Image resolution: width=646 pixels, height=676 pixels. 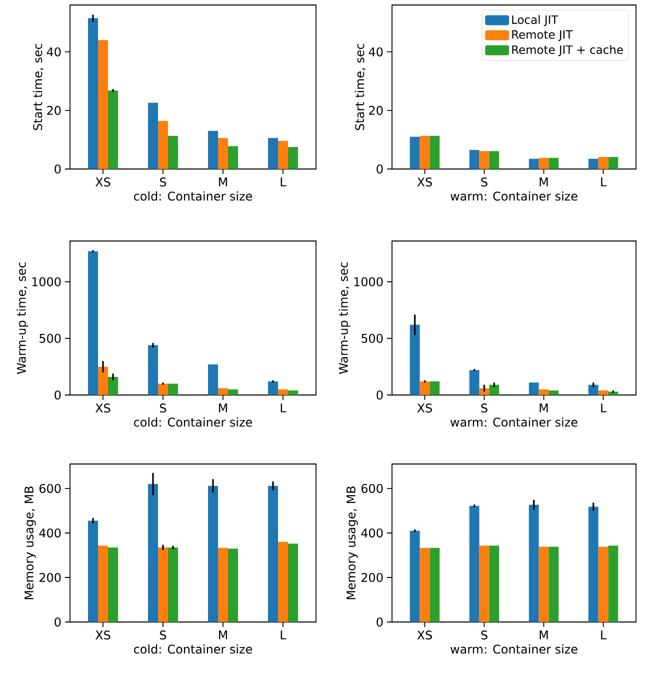 I want to click on legend-label: Remote JIT, so click(x=542, y=35).